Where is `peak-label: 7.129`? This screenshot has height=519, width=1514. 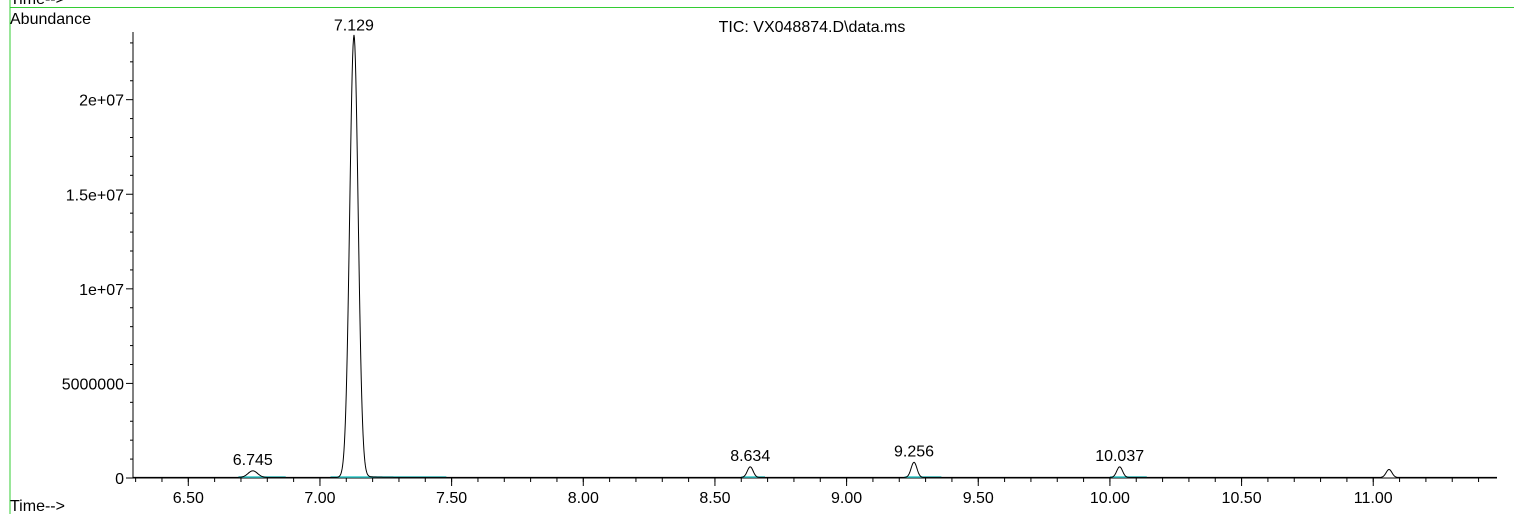 peak-label: 7.129 is located at coordinates (354, 26).